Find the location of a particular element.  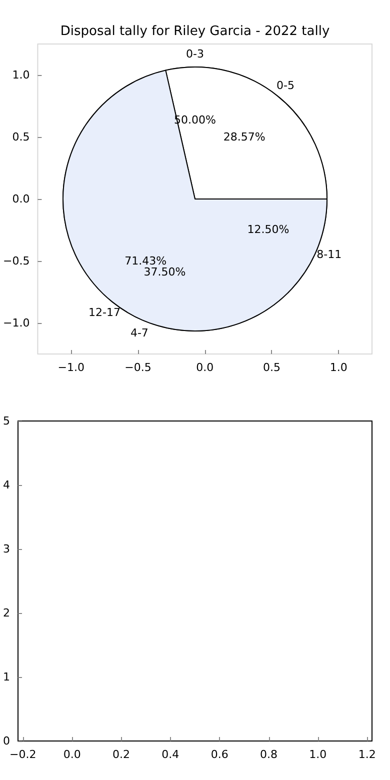

x-tick-label: 1.2 is located at coordinates (367, 754).